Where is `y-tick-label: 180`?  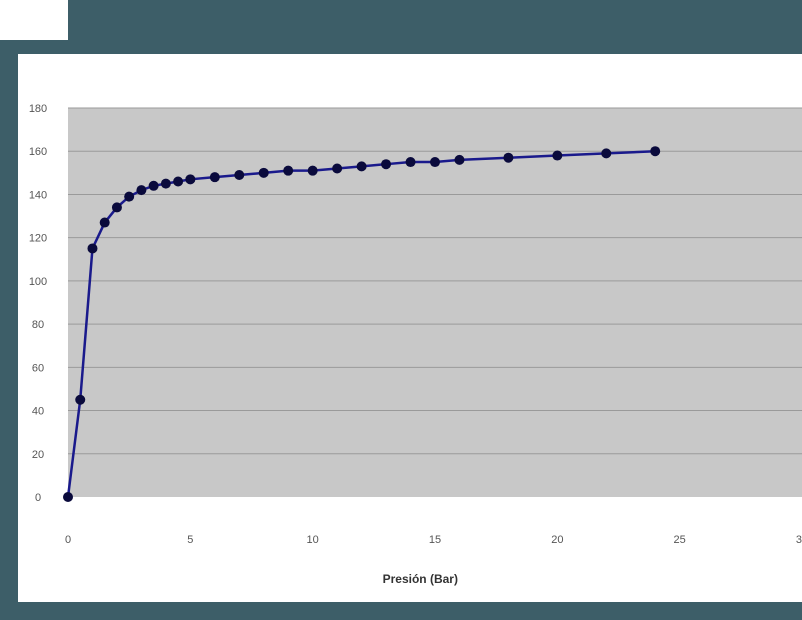
y-tick-label: 180 is located at coordinates (38, 109).